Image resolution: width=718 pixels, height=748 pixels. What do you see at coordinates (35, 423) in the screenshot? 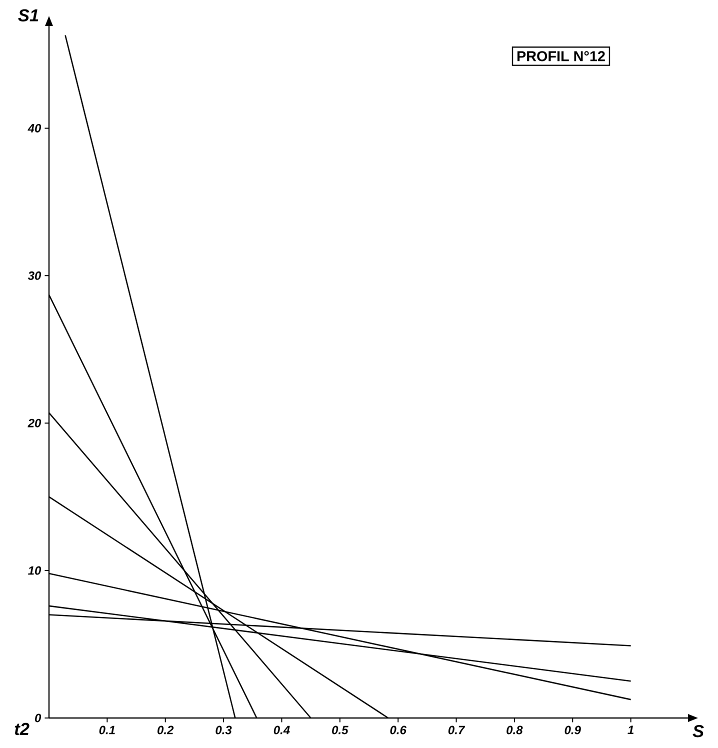
I see `y-tick-label: 20` at bounding box center [35, 423].